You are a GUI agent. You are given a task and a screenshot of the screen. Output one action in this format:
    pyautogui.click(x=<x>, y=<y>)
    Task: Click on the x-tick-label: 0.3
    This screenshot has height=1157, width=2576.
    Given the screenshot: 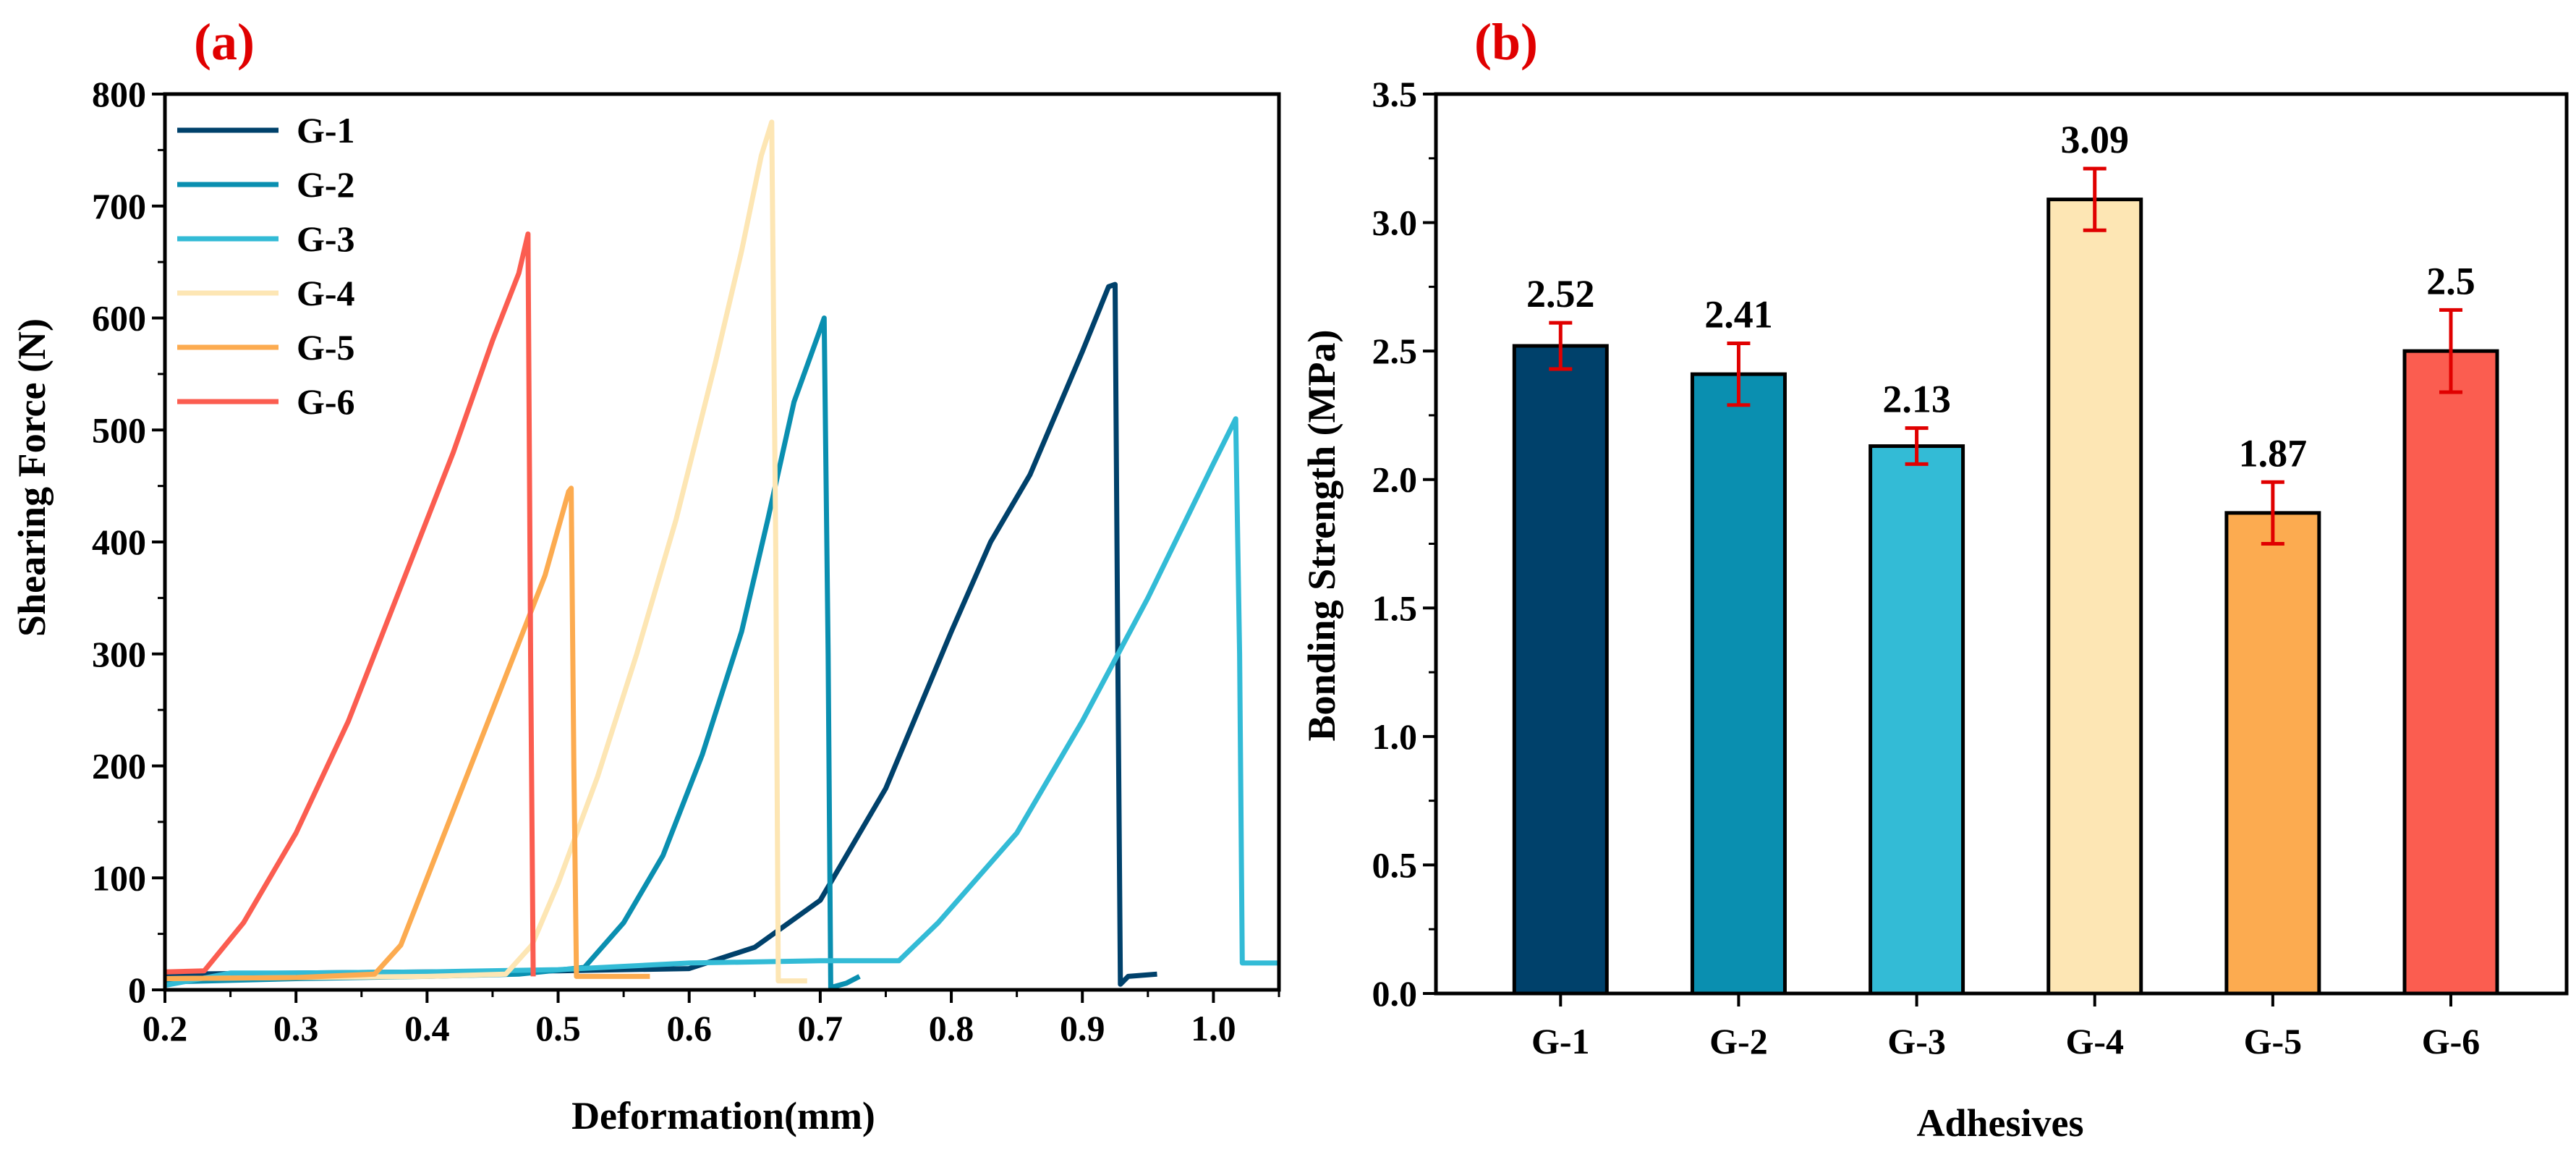 What is the action you would take?
    pyautogui.click(x=296, y=1028)
    